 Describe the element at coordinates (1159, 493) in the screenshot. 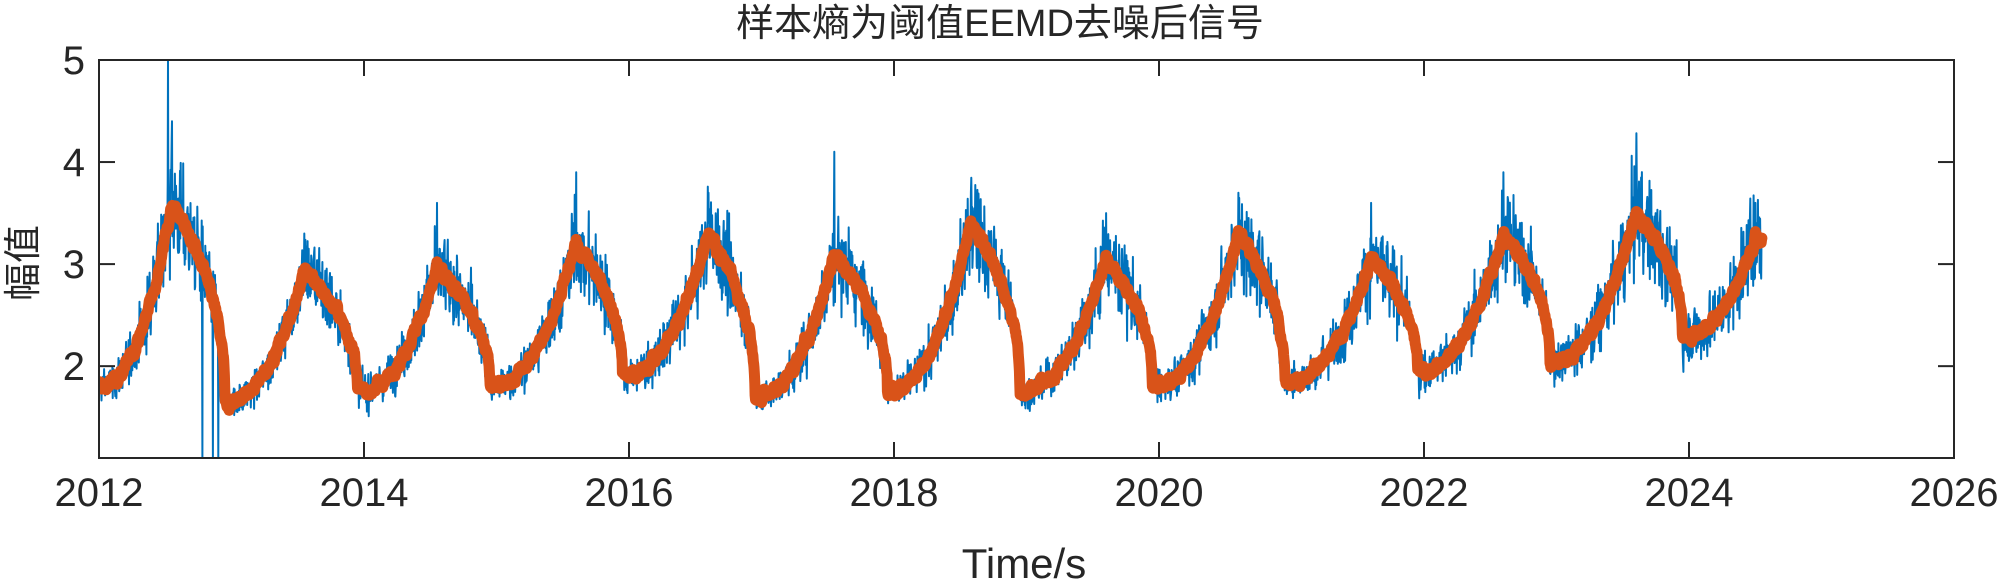

I see `x-tick-label: 2020` at that location.